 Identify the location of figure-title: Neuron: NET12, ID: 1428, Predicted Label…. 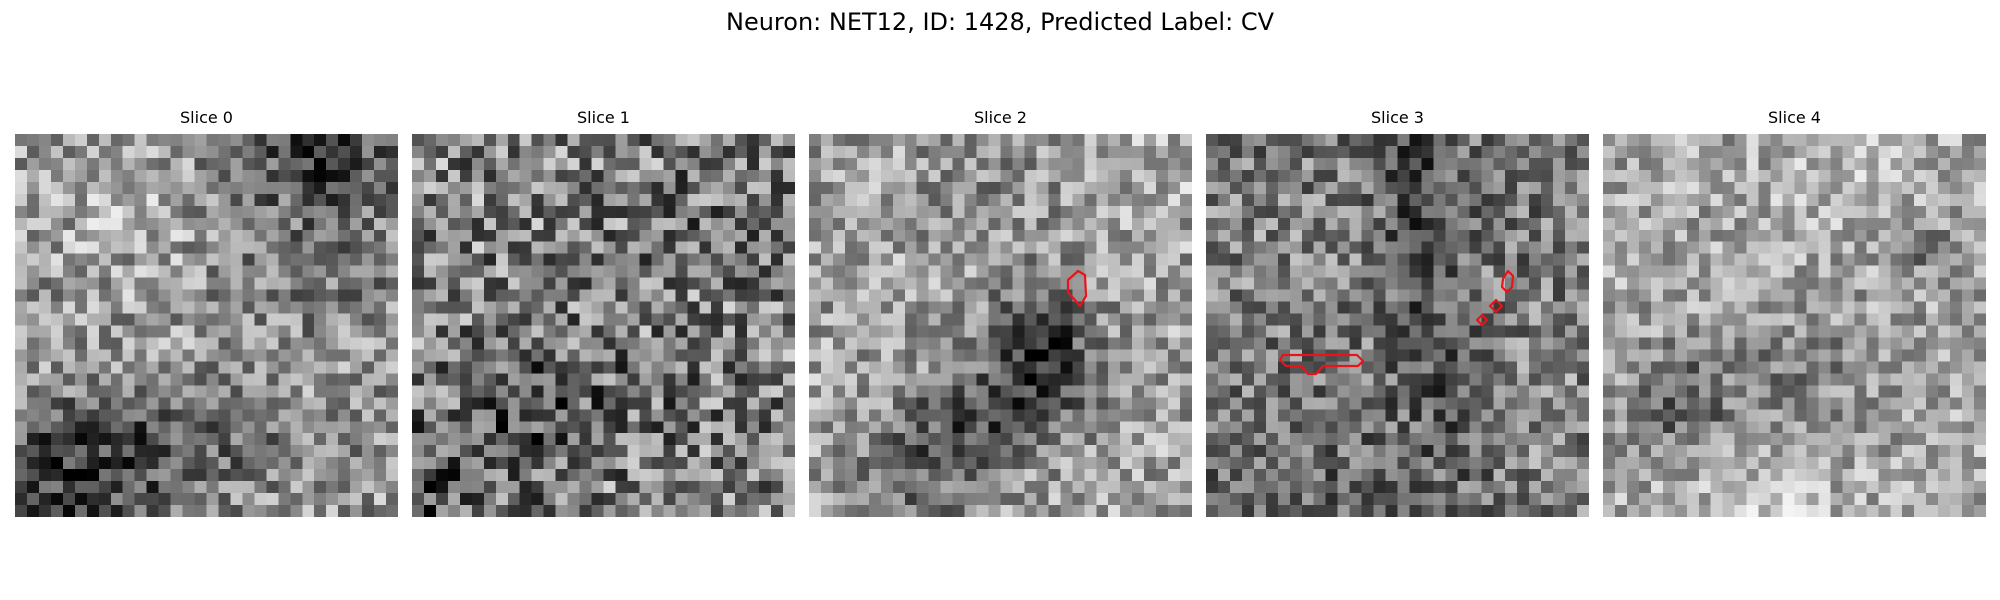
(1000, 22).